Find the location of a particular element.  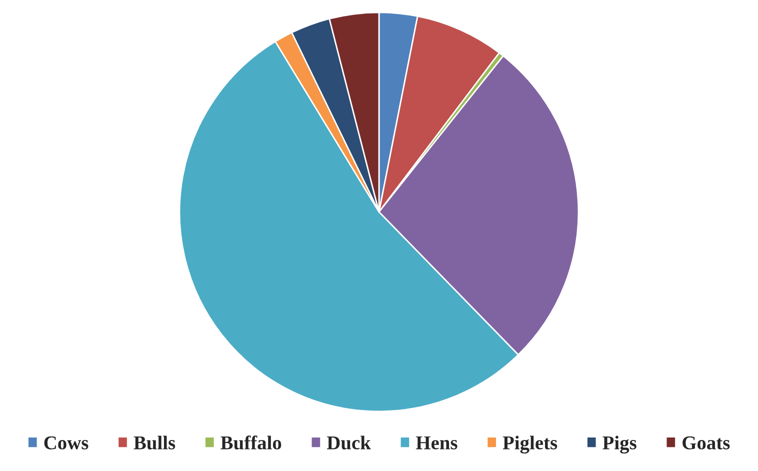

legend-label: Duck is located at coordinates (348, 443).